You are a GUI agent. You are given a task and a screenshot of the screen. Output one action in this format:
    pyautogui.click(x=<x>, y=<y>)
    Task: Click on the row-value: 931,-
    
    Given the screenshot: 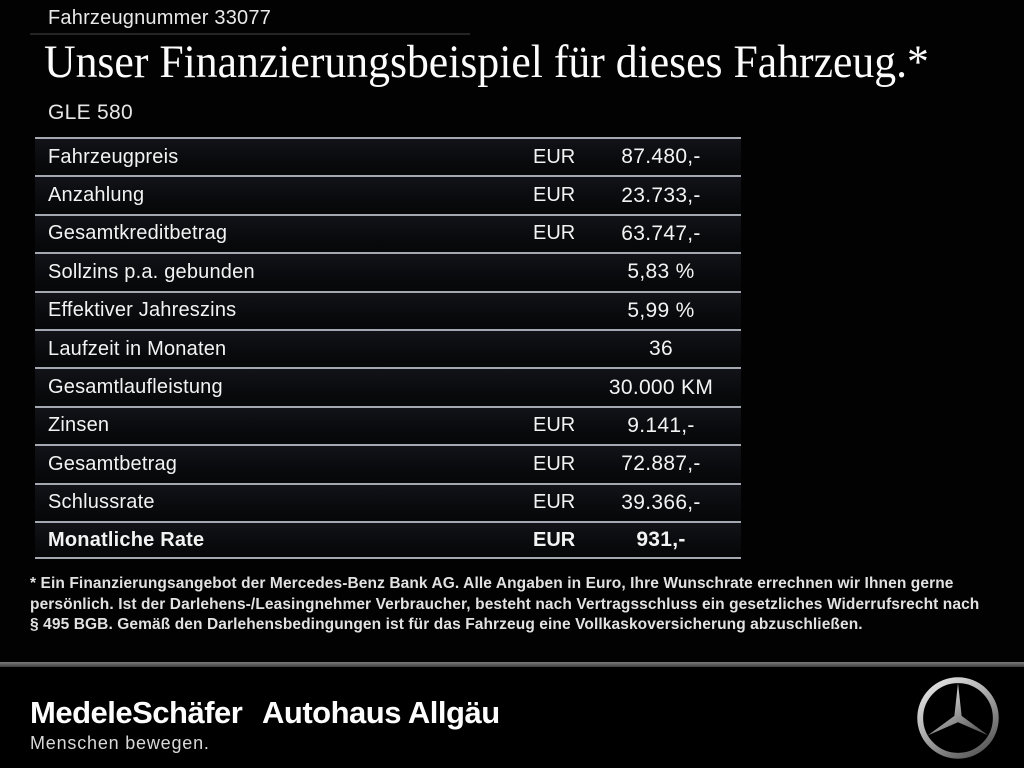 What is the action you would take?
    pyautogui.click(x=661, y=540)
    